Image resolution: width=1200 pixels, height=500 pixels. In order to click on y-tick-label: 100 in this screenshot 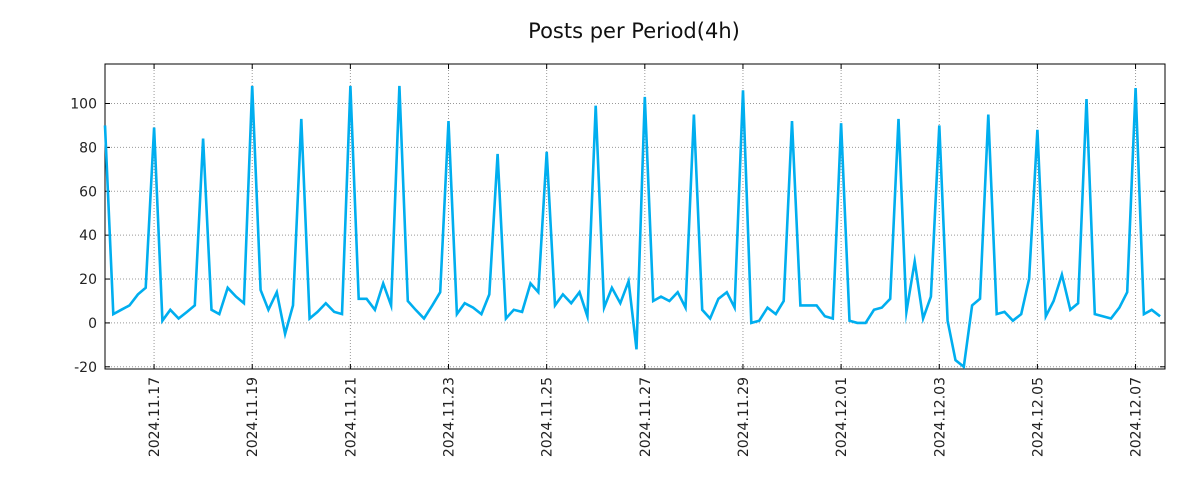, I will do `click(83, 104)`.